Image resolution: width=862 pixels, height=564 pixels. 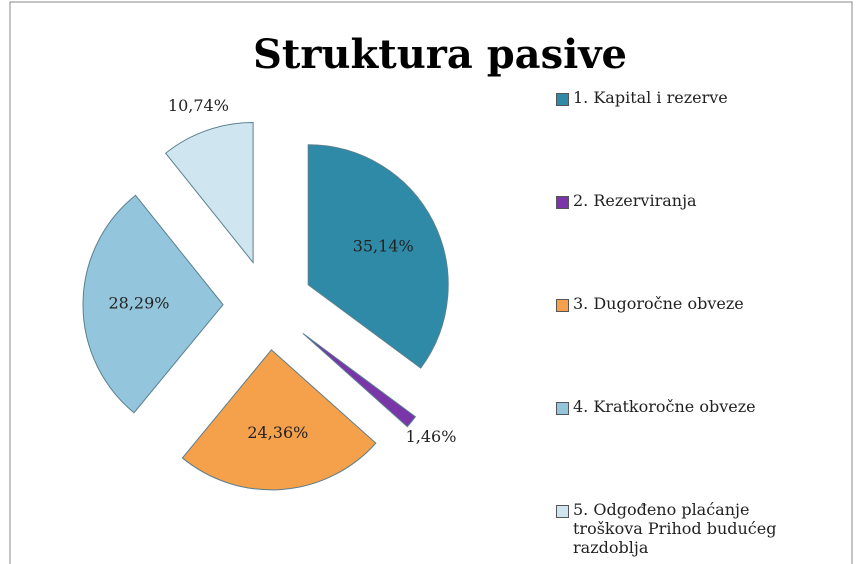 I want to click on legend-item: 1. Kapital i rezerve, so click(x=706, y=97).